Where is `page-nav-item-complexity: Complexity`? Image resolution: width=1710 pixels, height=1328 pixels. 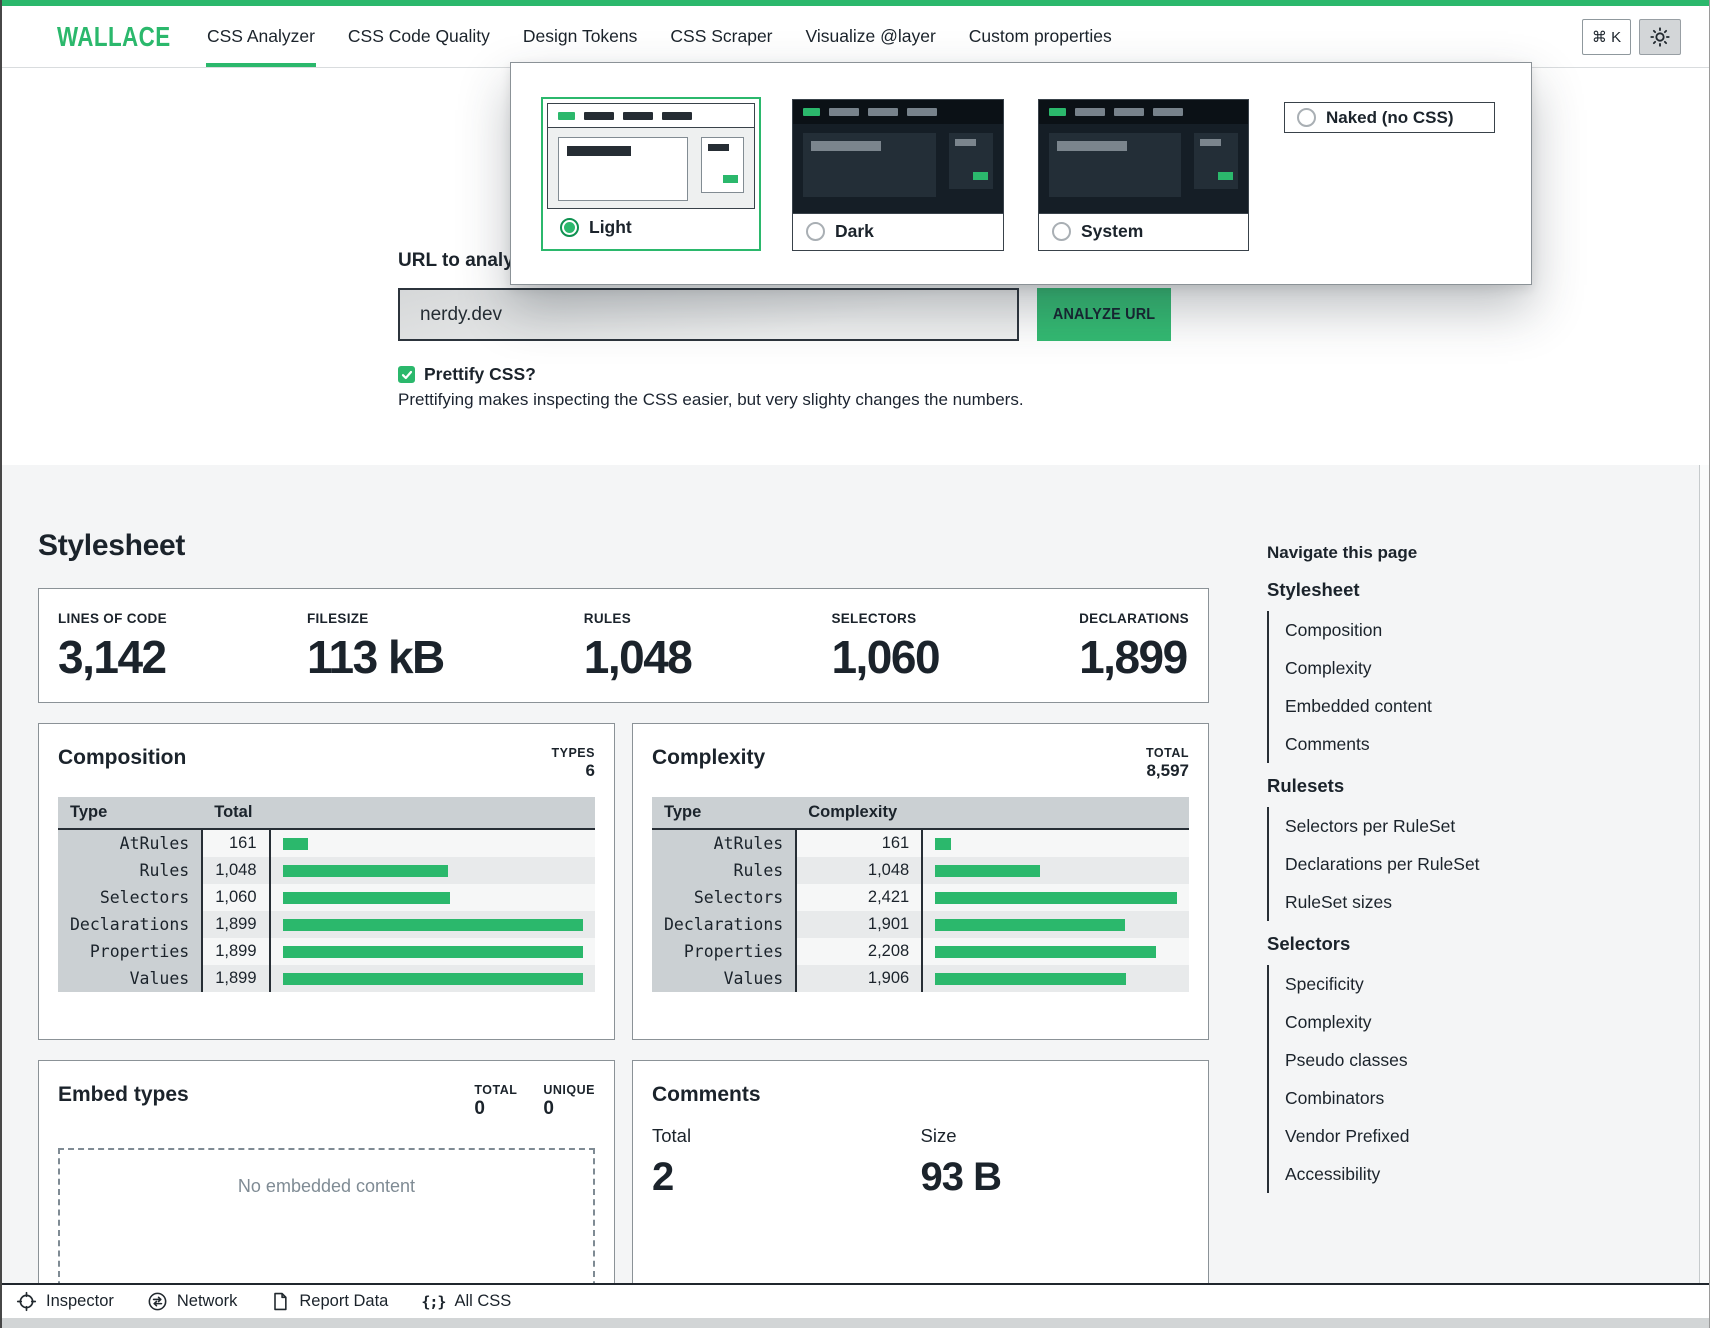 page-nav-item-complexity: Complexity is located at coordinates (1328, 667).